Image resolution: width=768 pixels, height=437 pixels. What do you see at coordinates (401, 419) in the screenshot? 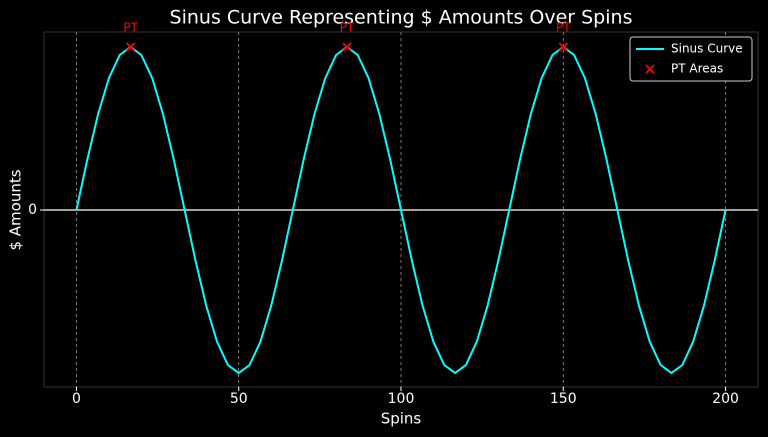
I see `x-axis-label: Spins` at bounding box center [401, 419].